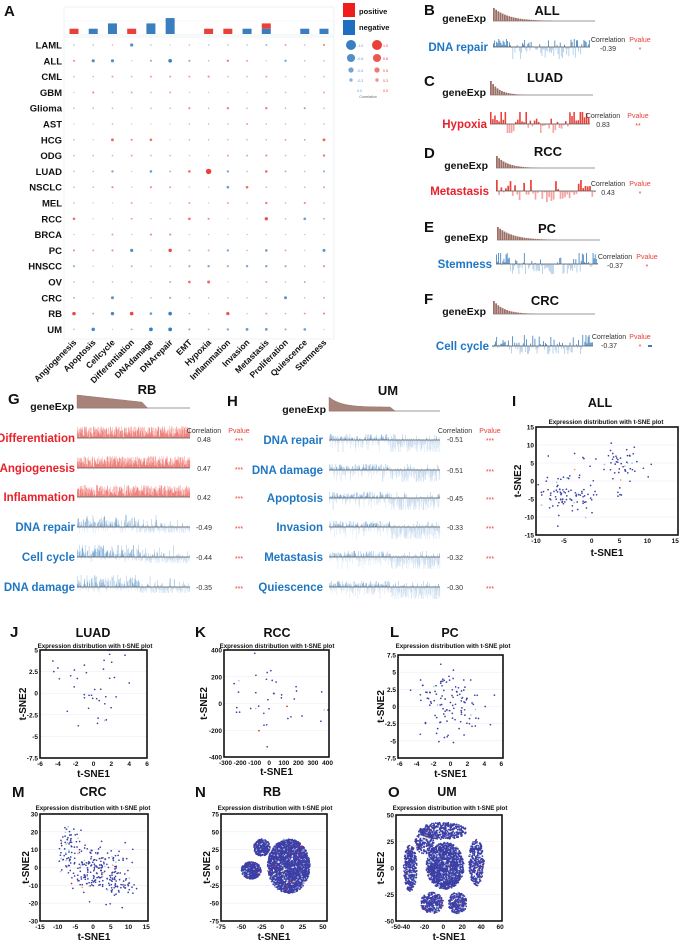 The width and height of the screenshot is (680, 944). I want to click on bubble-UM-Proliferation, so click(285, 329).